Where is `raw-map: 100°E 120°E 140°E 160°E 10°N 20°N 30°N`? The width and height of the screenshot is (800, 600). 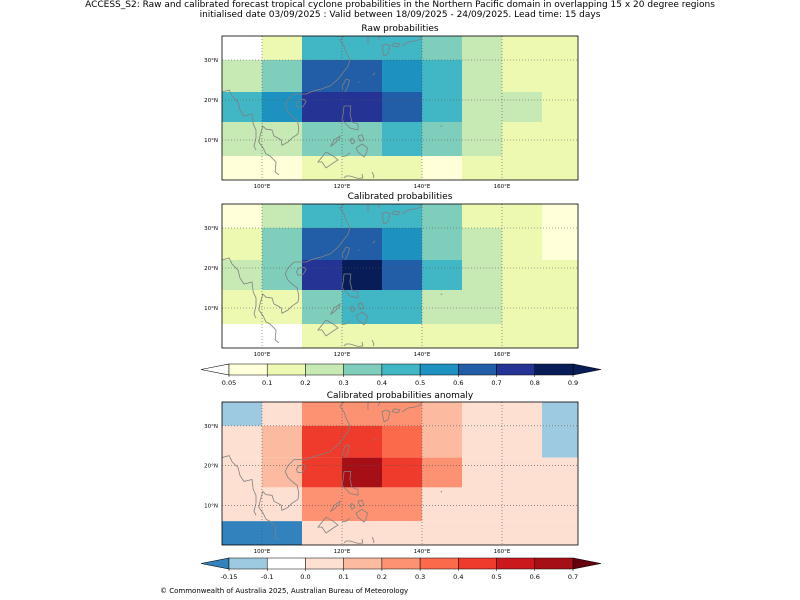 raw-map: 100°E 120°E 140°E 160°E 10°N 20°N 30°N is located at coordinates (391, 112).